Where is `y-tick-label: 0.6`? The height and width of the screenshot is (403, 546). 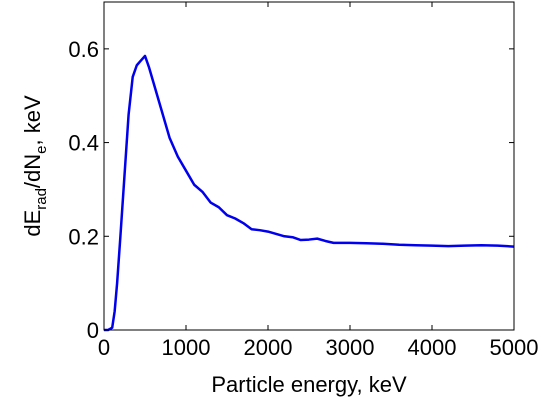 y-tick-label: 0.6 is located at coordinates (83, 49).